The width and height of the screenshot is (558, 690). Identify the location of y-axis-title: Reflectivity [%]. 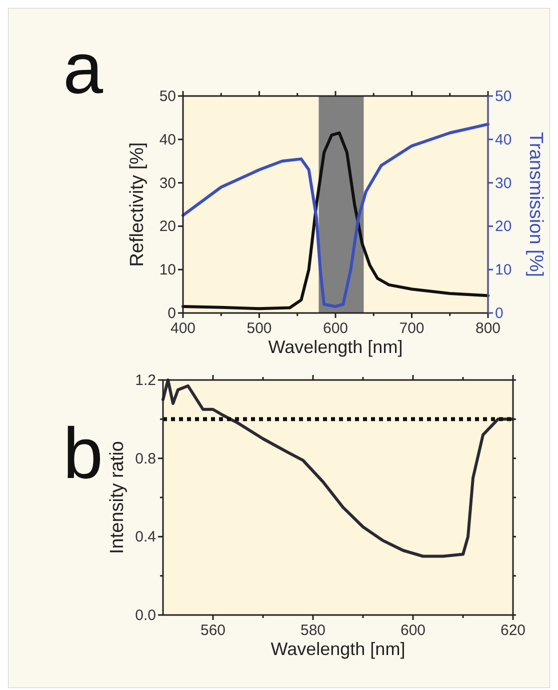
(137, 204).